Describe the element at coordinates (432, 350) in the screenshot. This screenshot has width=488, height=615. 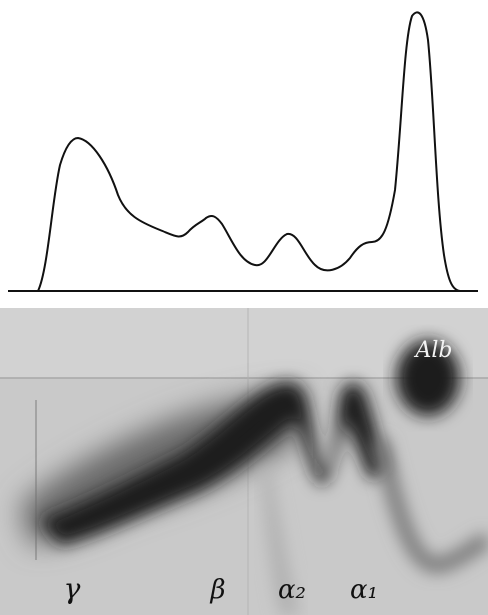
I see `albumin-label: Alb` at that location.